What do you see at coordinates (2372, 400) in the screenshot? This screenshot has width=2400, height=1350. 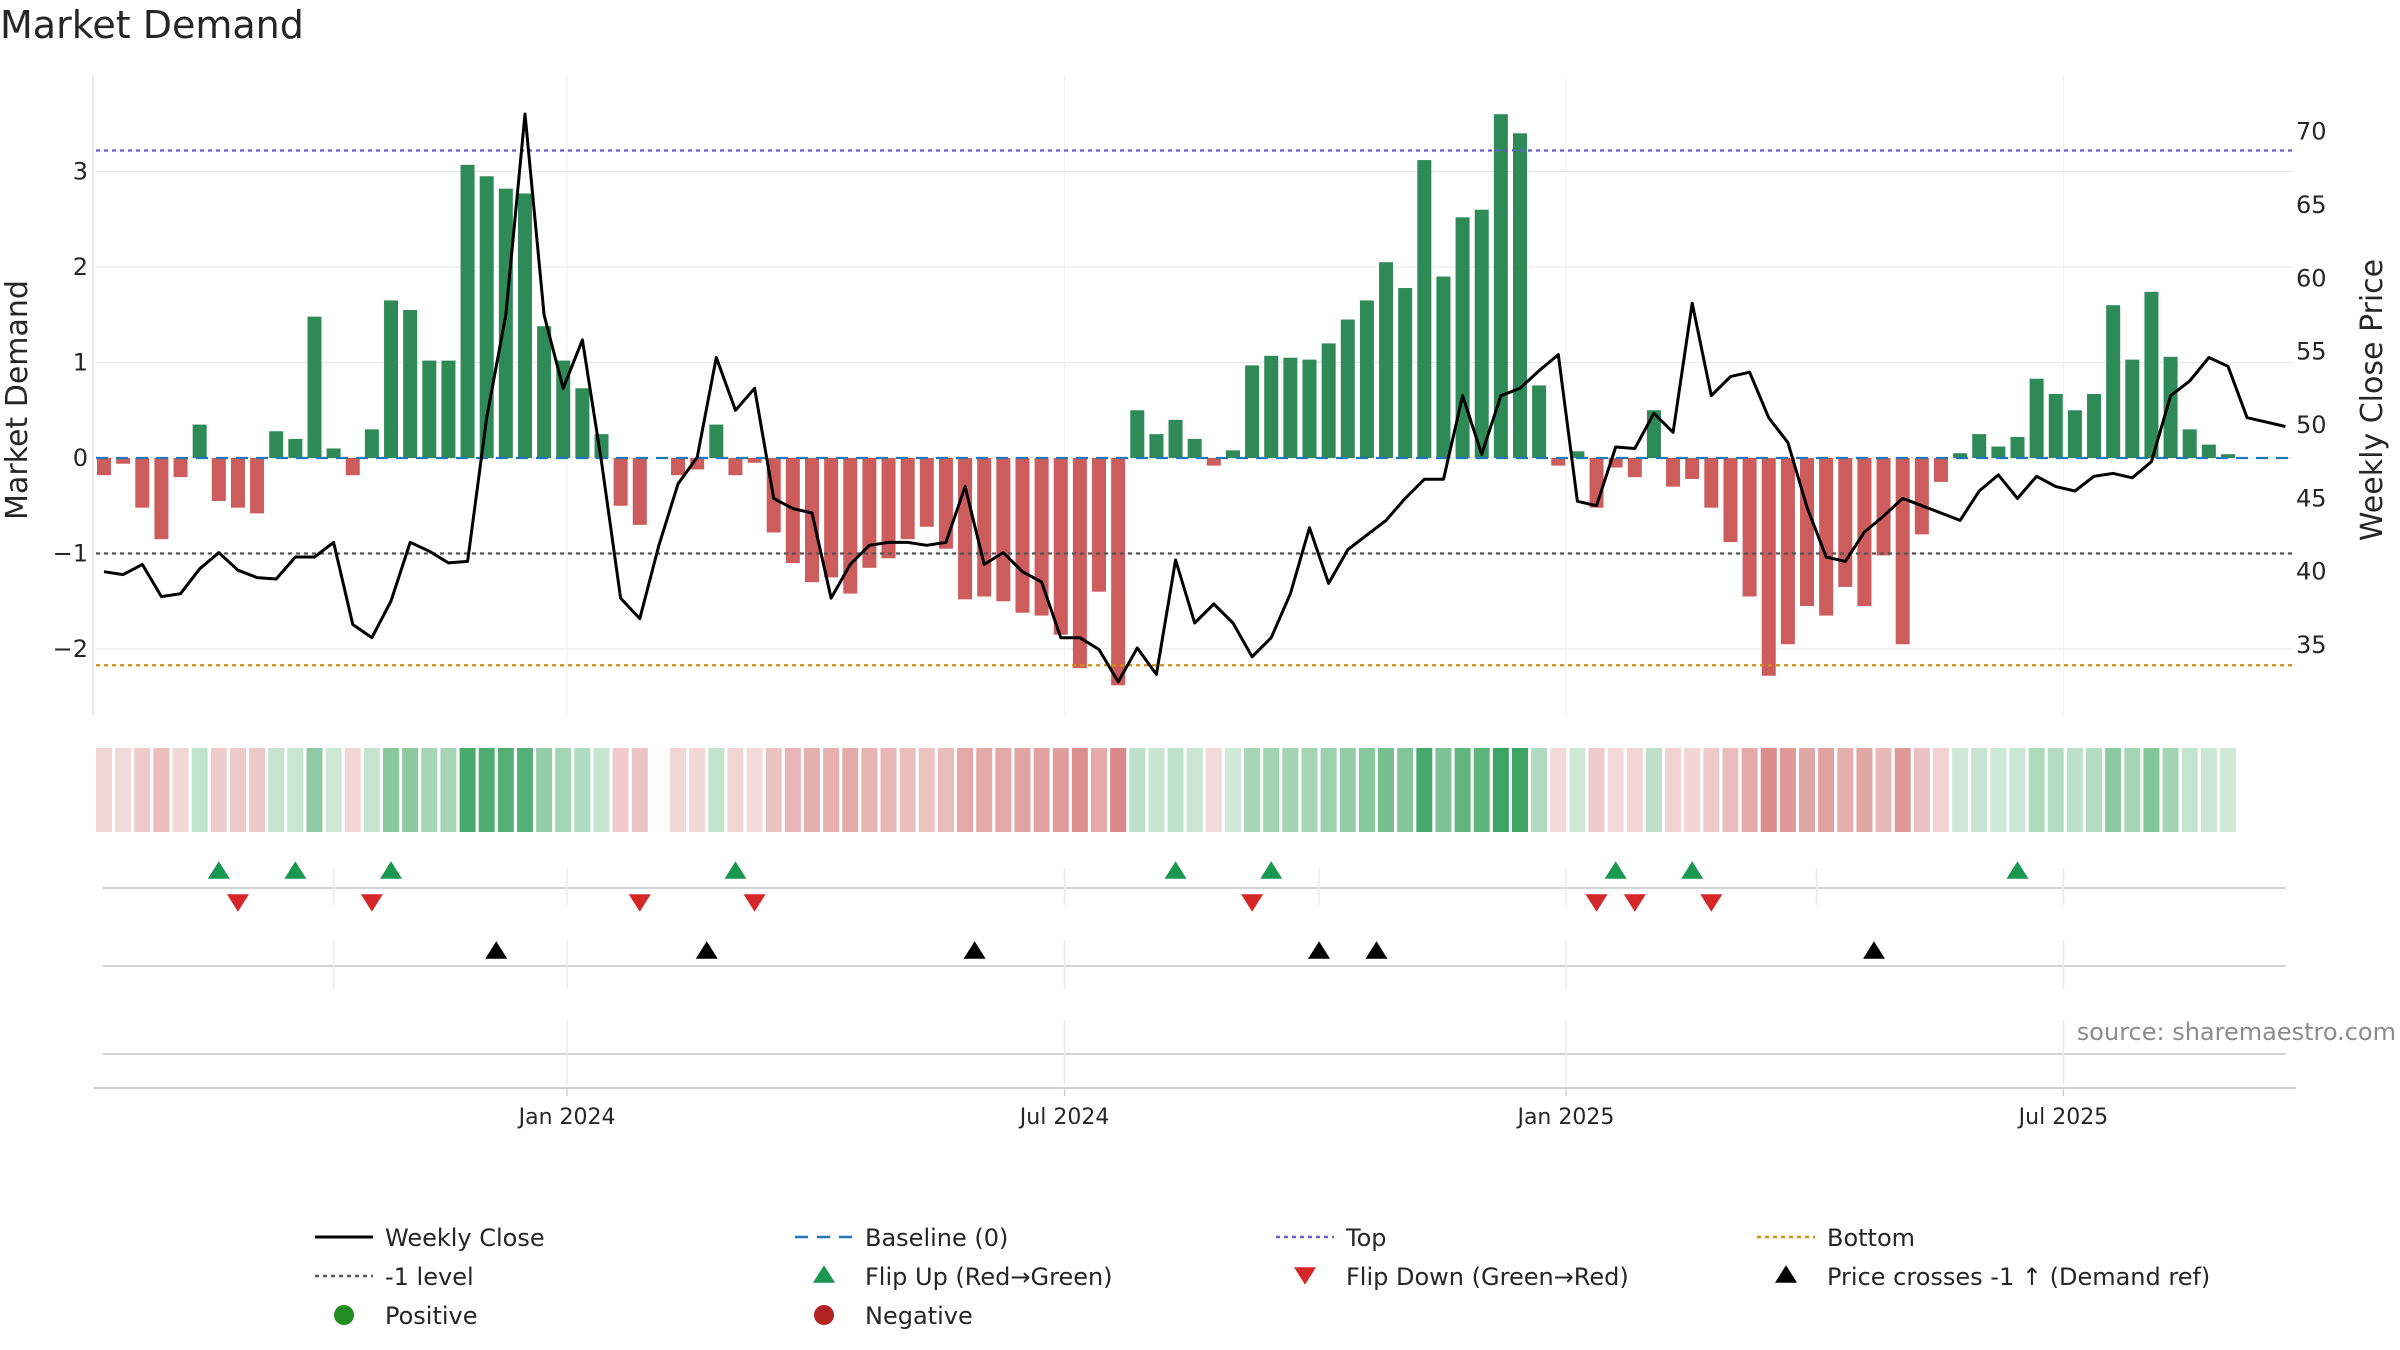 I see `y-axis-right-label: Weekly Close Price` at bounding box center [2372, 400].